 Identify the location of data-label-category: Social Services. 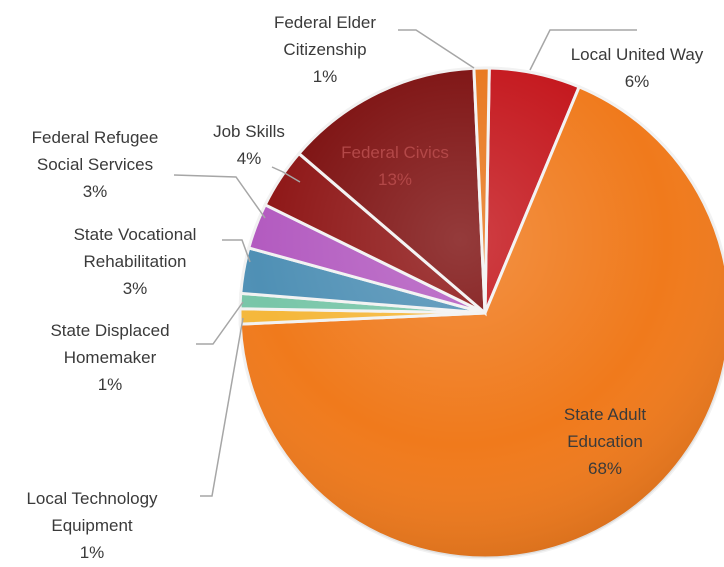
(95, 164).